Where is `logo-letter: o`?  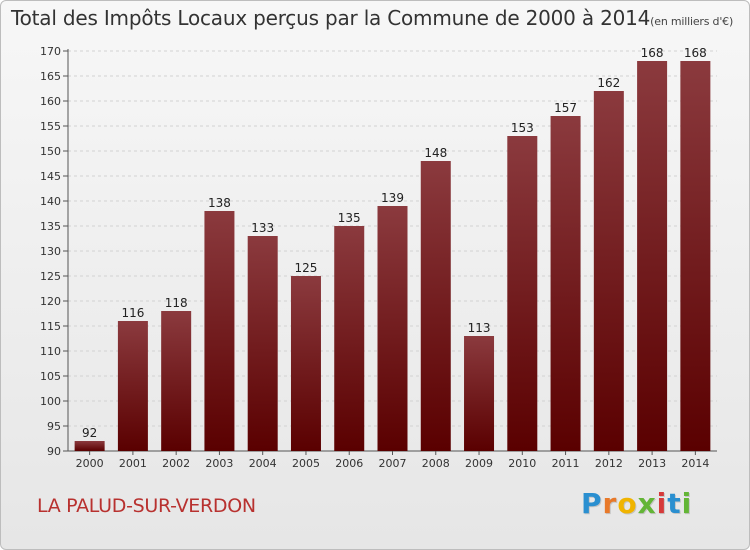 logo-letter: o is located at coordinates (627, 503).